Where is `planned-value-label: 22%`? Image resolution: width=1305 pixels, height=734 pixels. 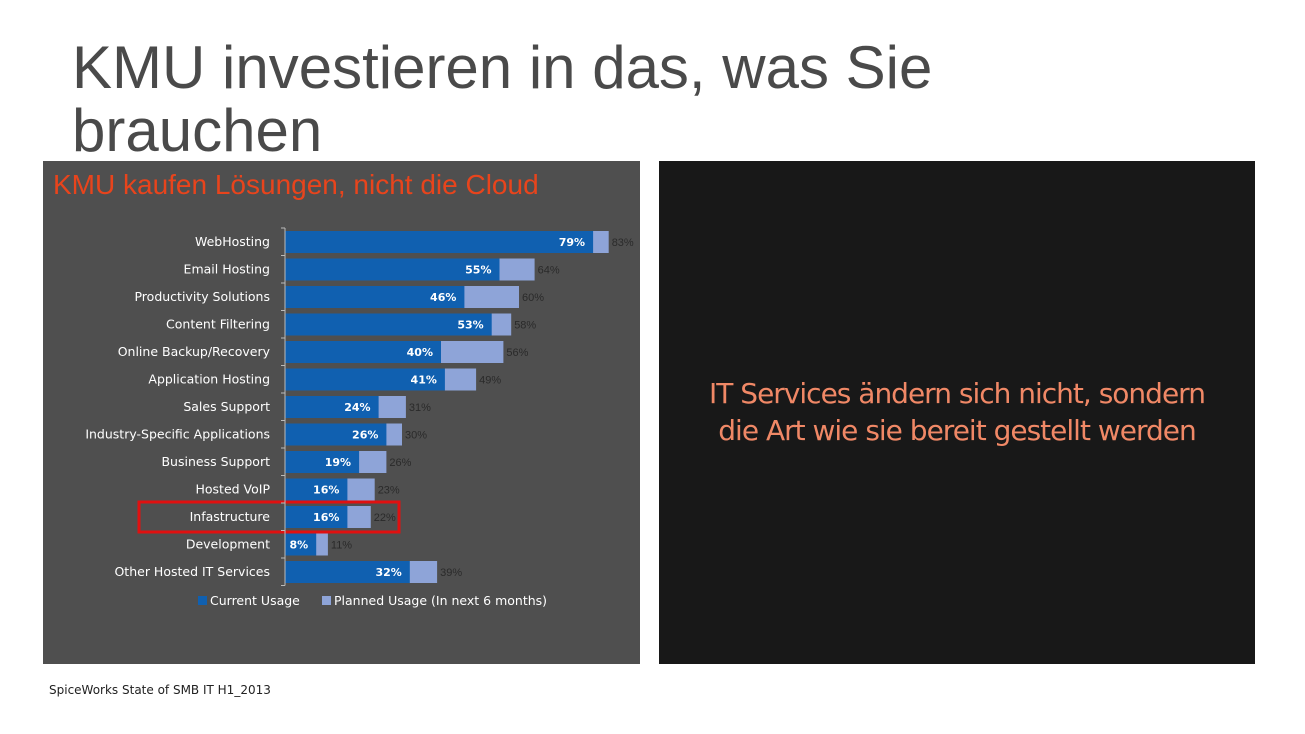
planned-value-label: 22% is located at coordinates (385, 518).